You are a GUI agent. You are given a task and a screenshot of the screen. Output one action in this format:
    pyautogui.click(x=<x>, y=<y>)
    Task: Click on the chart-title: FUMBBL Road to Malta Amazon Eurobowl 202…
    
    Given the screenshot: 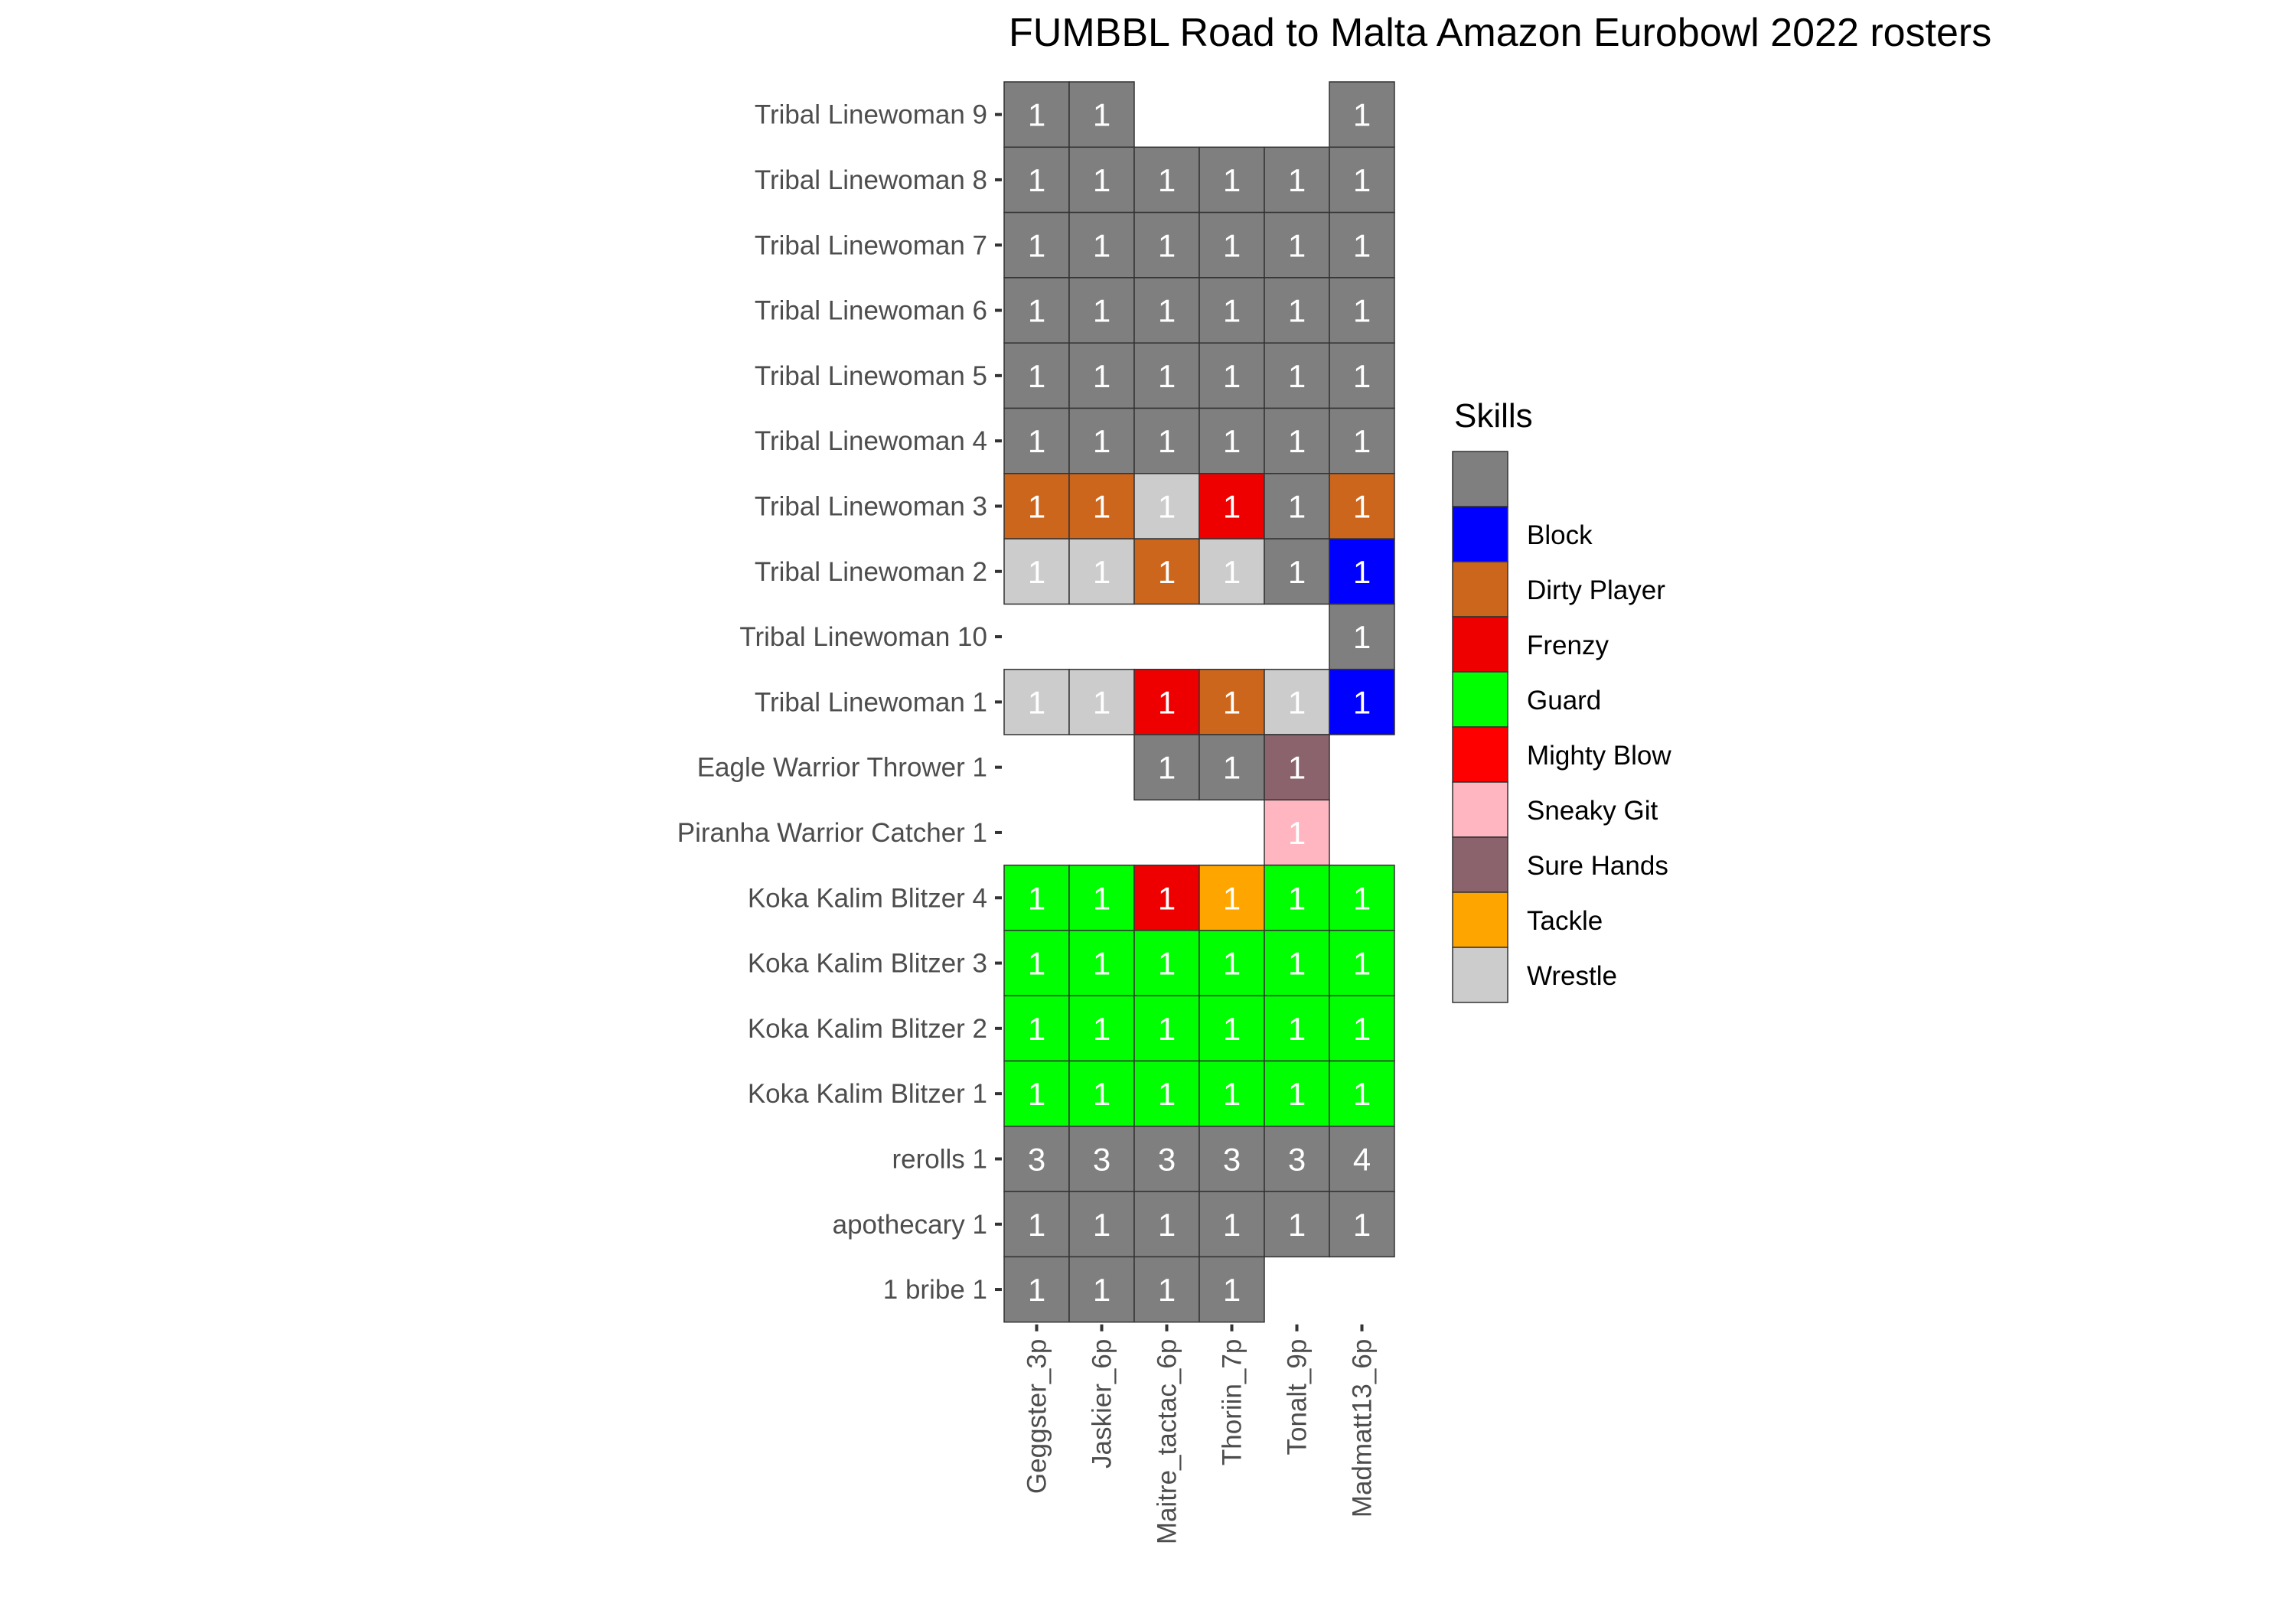 What is the action you would take?
    pyautogui.click(x=1500, y=33)
    